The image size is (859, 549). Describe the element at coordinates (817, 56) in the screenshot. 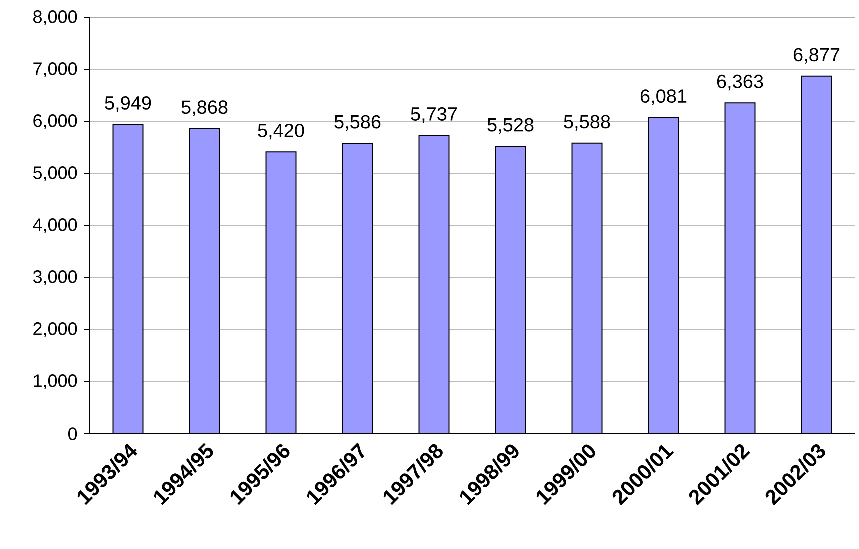

I see `data-label: 6,877` at that location.